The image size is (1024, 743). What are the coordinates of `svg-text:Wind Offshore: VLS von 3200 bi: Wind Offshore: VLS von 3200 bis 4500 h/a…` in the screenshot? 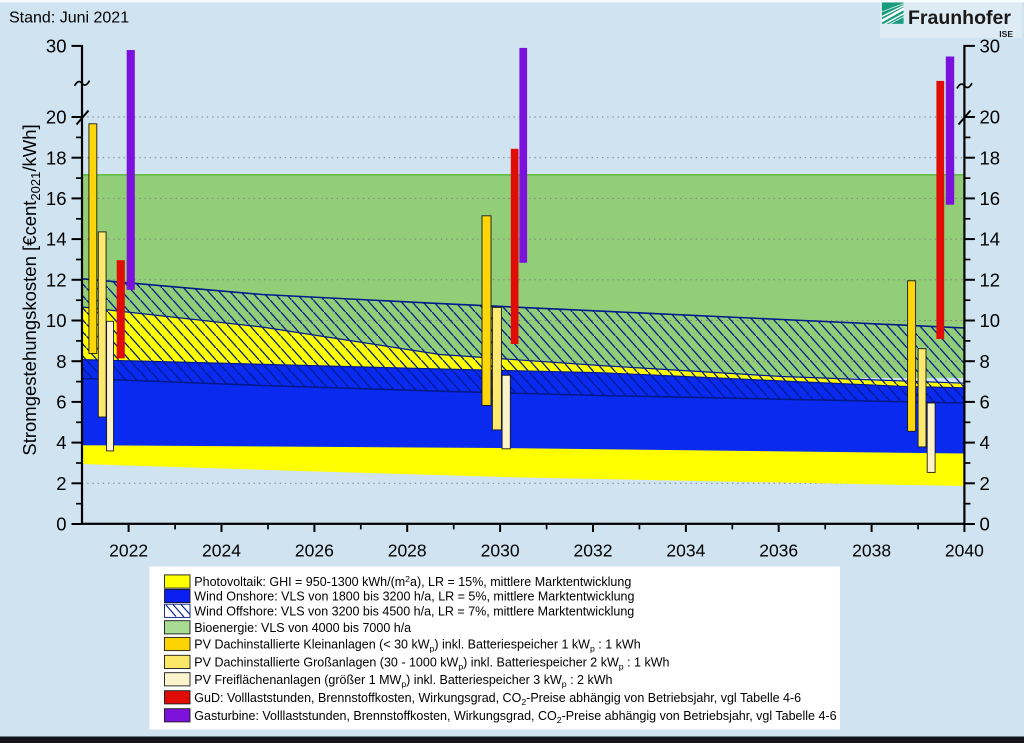 It's located at (414, 612).